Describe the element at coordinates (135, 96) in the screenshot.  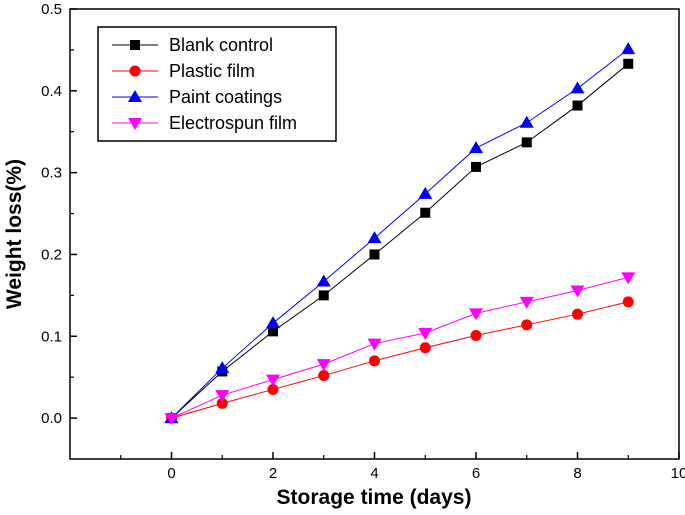
I see `legend-marker-paint-coatings` at that location.